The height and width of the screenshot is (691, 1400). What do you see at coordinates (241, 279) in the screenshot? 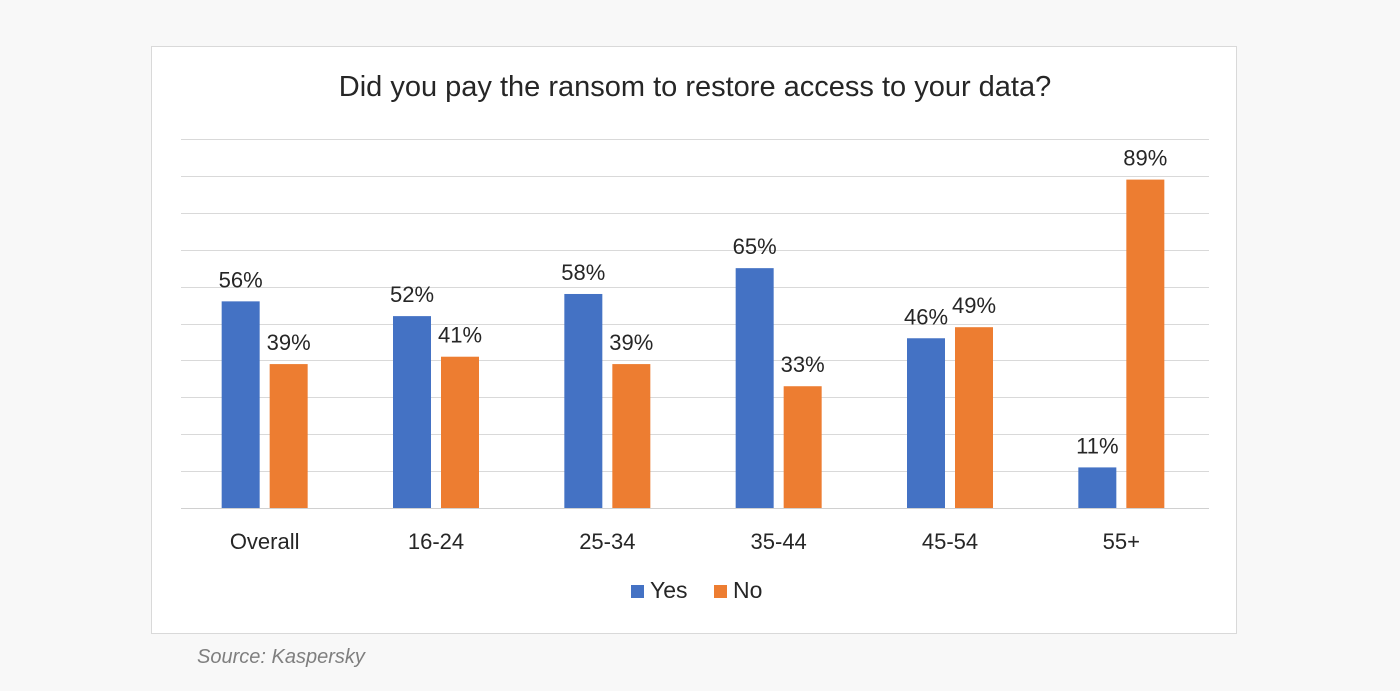
I see `data-label: 56%` at bounding box center [241, 279].